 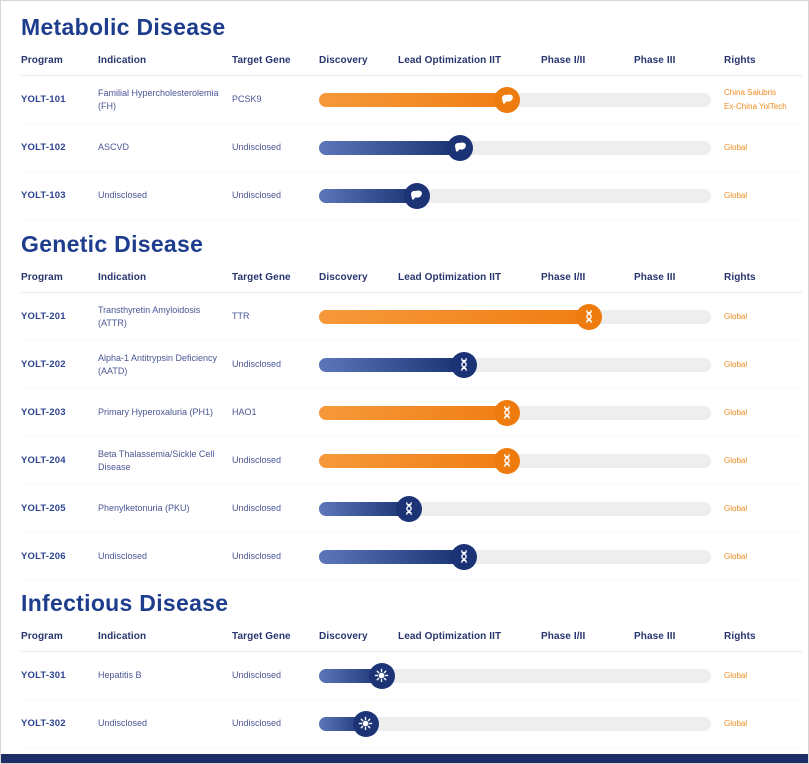 I want to click on indication: Transthyretin Amyloidosis (ATTR), so click(x=149, y=316).